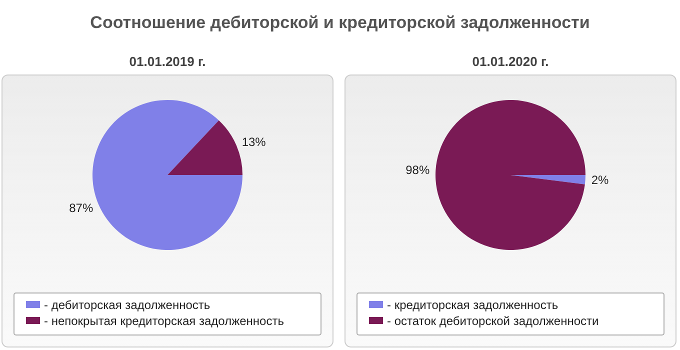 This screenshot has width=680, height=350. Describe the element at coordinates (254, 142) in the screenshot. I see `data-label: 13%` at that location.